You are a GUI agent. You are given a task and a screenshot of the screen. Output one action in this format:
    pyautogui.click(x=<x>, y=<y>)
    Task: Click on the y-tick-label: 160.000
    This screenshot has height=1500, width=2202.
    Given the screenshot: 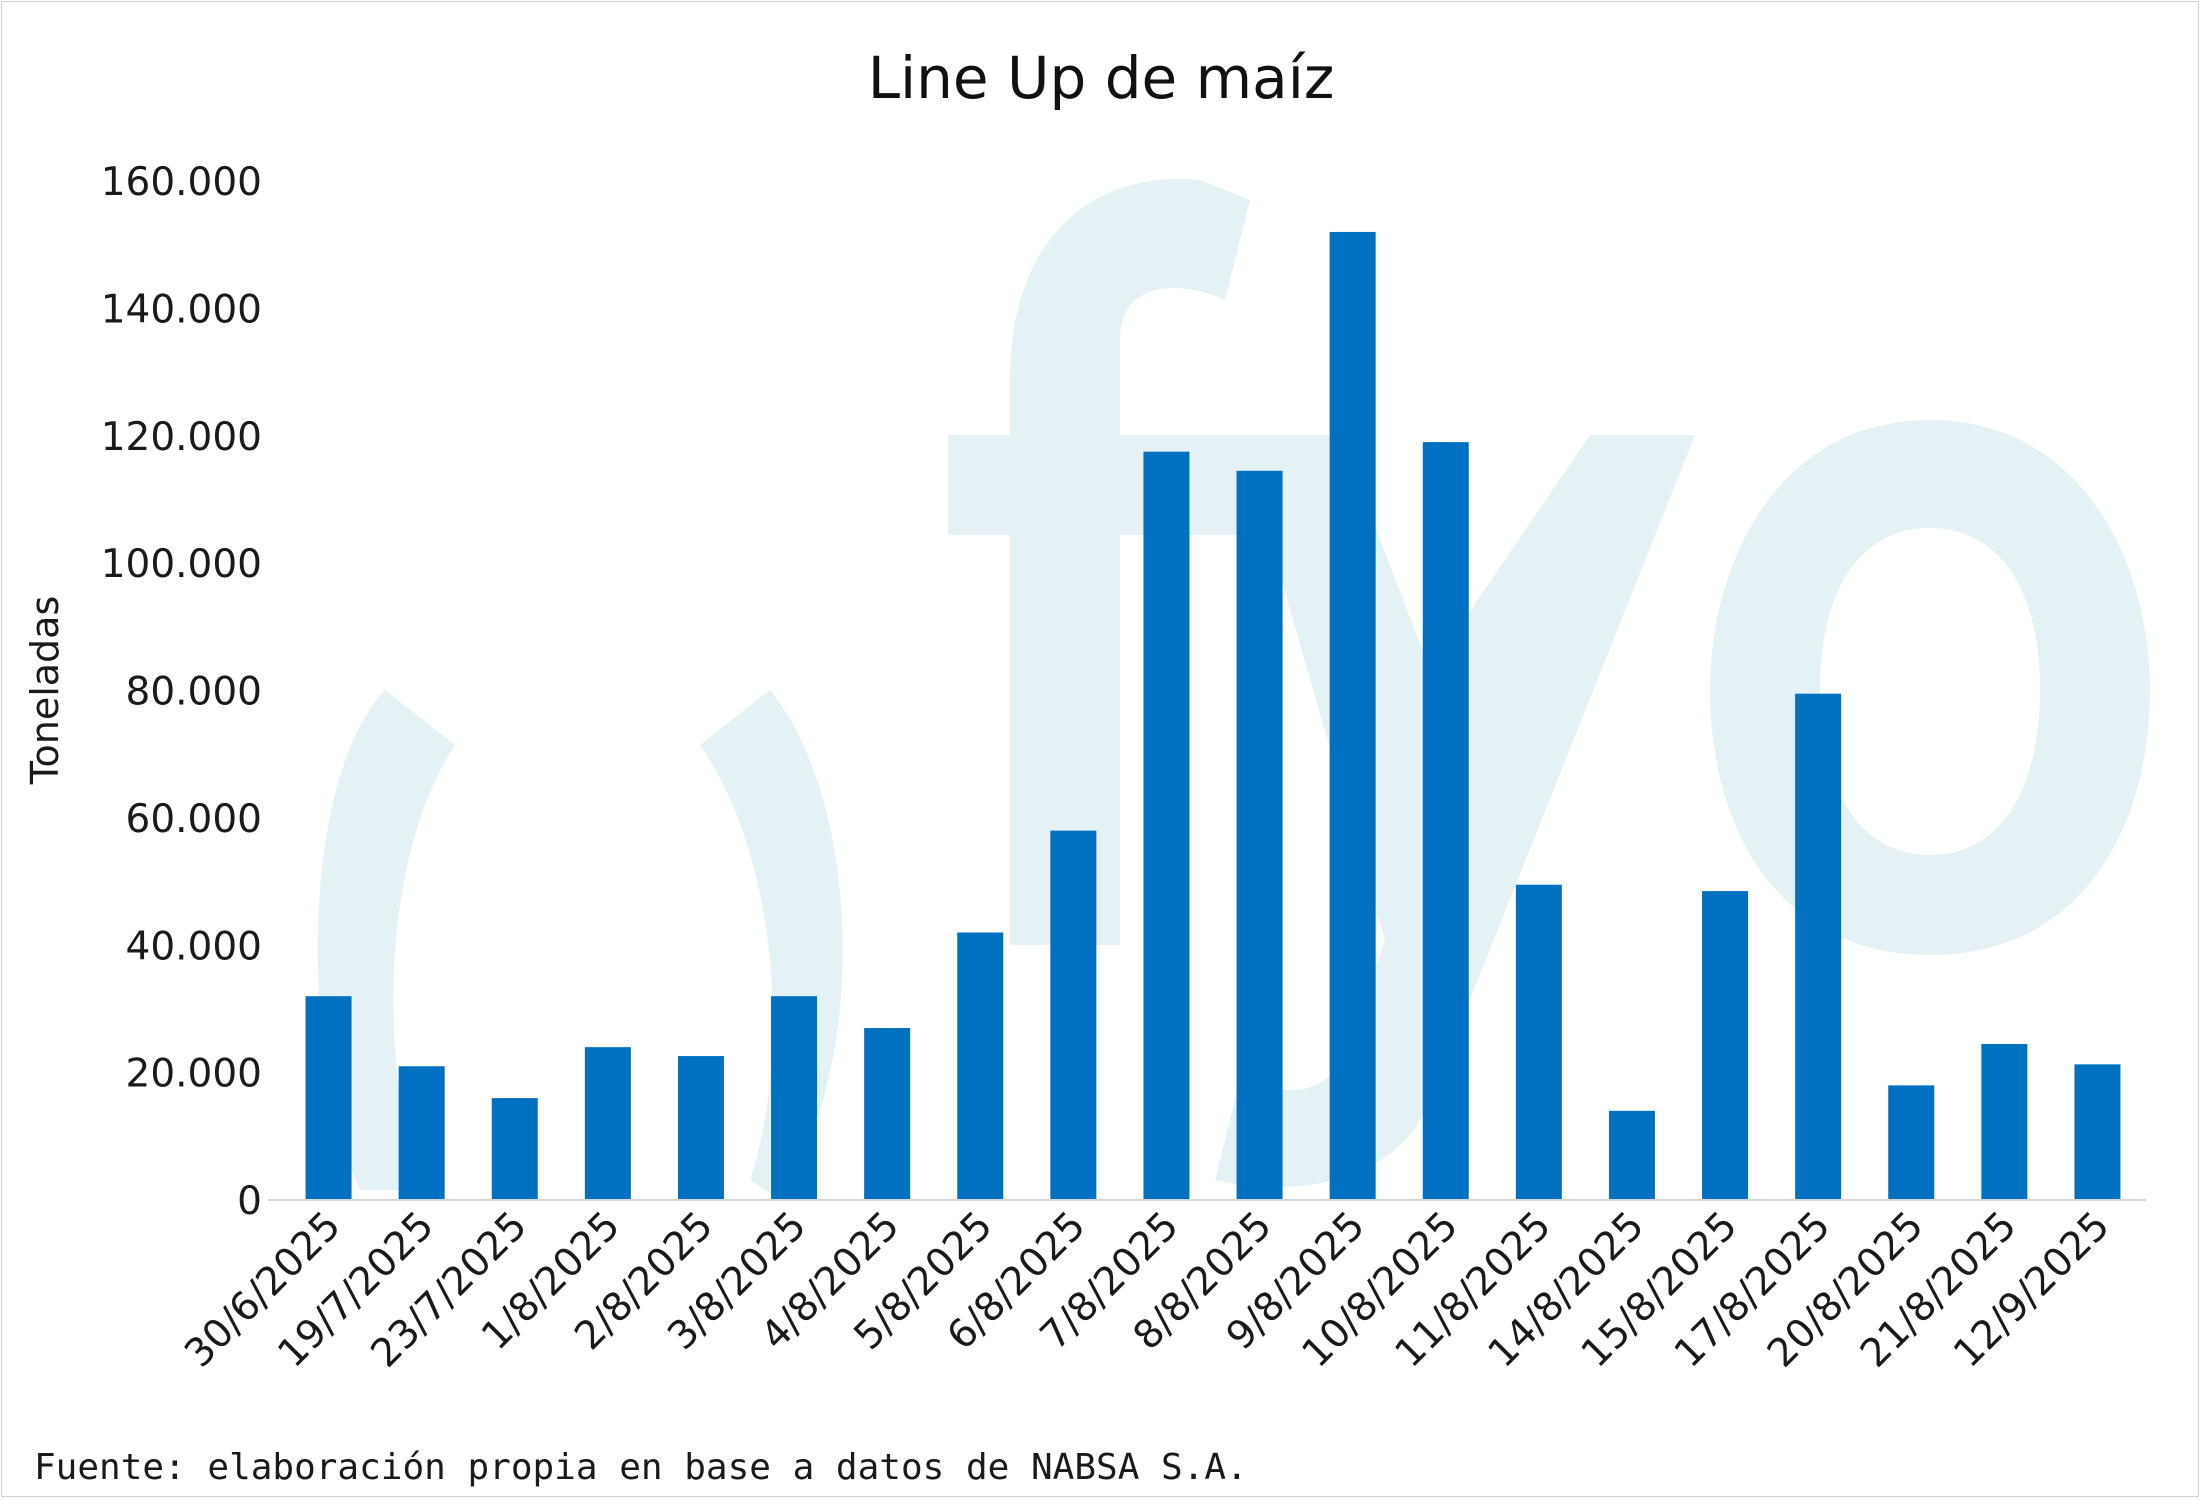 What is the action you would take?
    pyautogui.click(x=181, y=182)
    